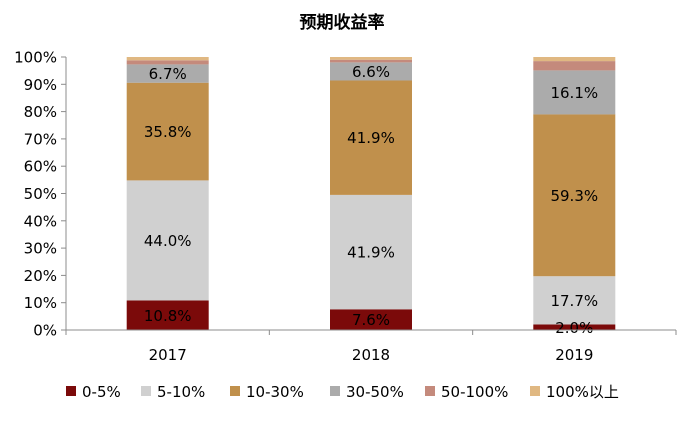  What do you see at coordinates (167, 59) in the screenshot?
I see `bar-segment-2017-s5` at bounding box center [167, 59].